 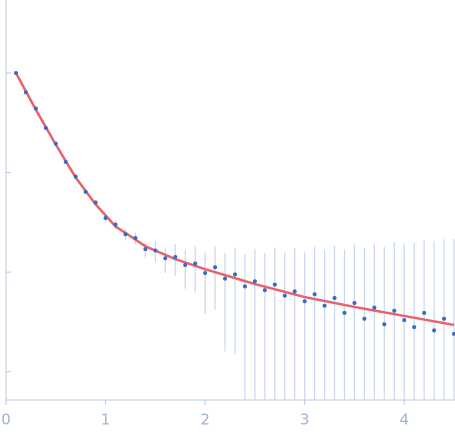 I want to click on x-tick-label: 4, so click(x=404, y=420).